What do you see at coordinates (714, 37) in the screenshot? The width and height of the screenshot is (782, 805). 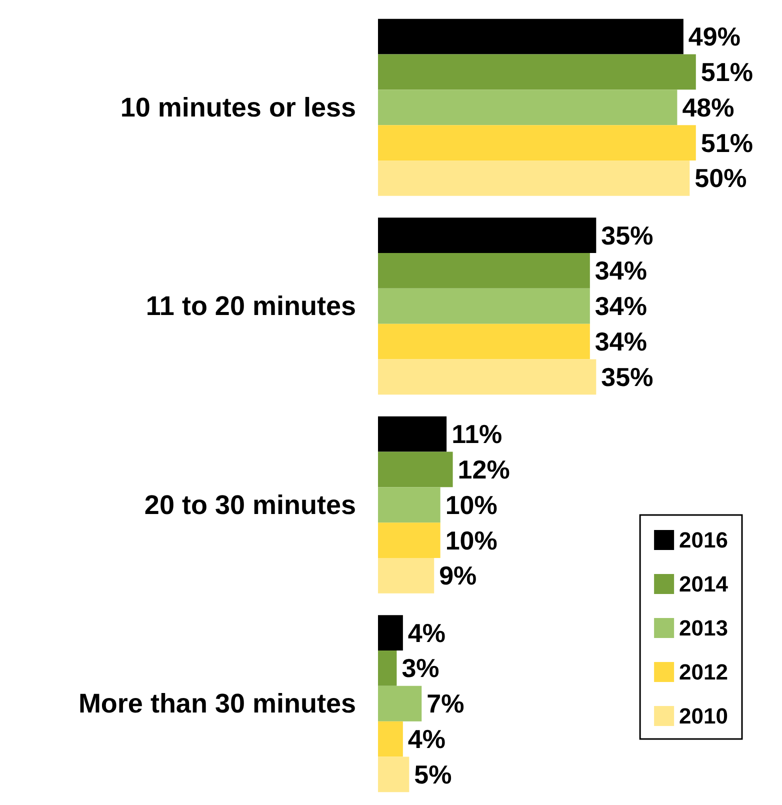 I see `data-label: 49%` at bounding box center [714, 37].